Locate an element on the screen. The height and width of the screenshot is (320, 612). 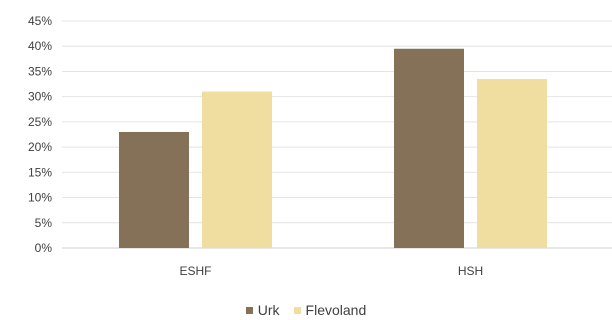
y-tick-label: 25% is located at coordinates (40, 122).